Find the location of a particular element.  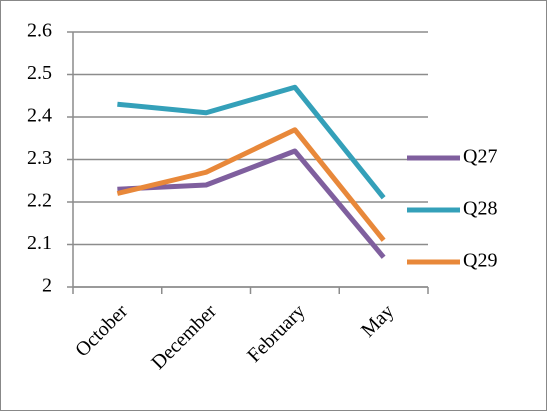

y-tick-label: 2.1 is located at coordinates (39, 243).